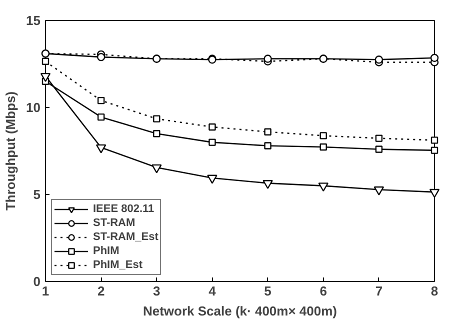 This screenshot has height=321, width=474. What do you see at coordinates (379, 291) in the screenshot?
I see `x-tick-label: 7` at bounding box center [379, 291].